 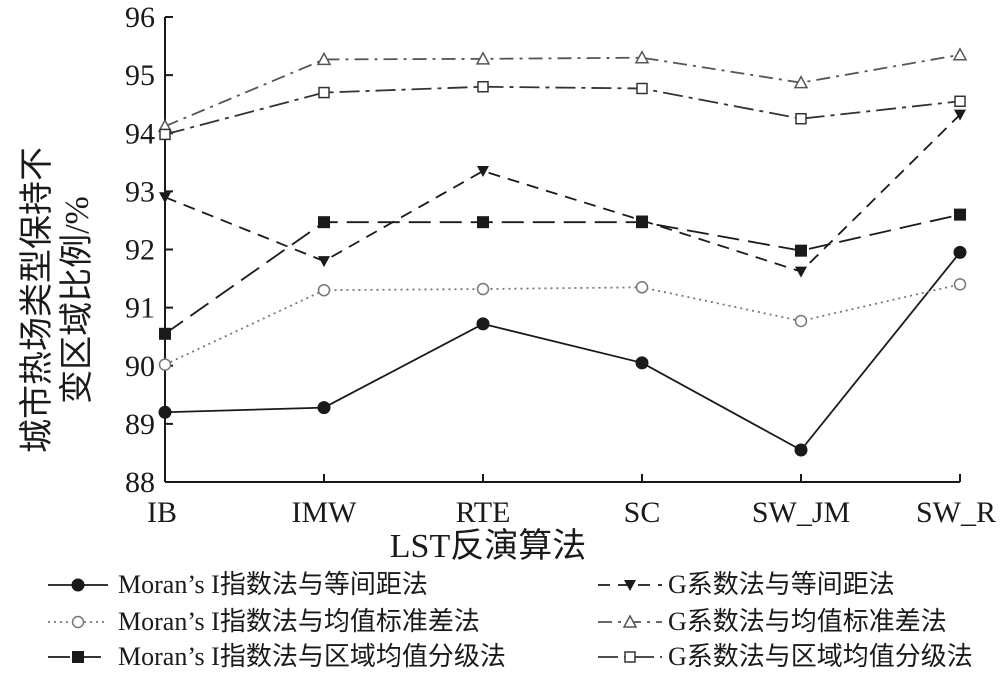 I want to click on y-tick-label: 95, so click(x=140, y=75).